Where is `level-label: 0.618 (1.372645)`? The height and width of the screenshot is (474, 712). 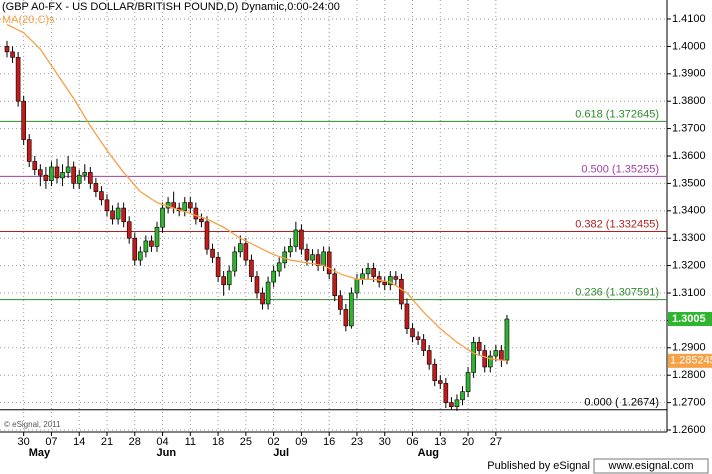 level-label: 0.618 (1.372645) is located at coordinates (617, 114).